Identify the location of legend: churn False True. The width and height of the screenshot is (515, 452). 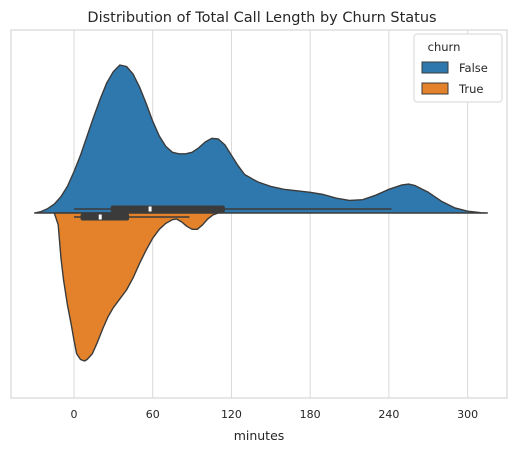
(458, 68).